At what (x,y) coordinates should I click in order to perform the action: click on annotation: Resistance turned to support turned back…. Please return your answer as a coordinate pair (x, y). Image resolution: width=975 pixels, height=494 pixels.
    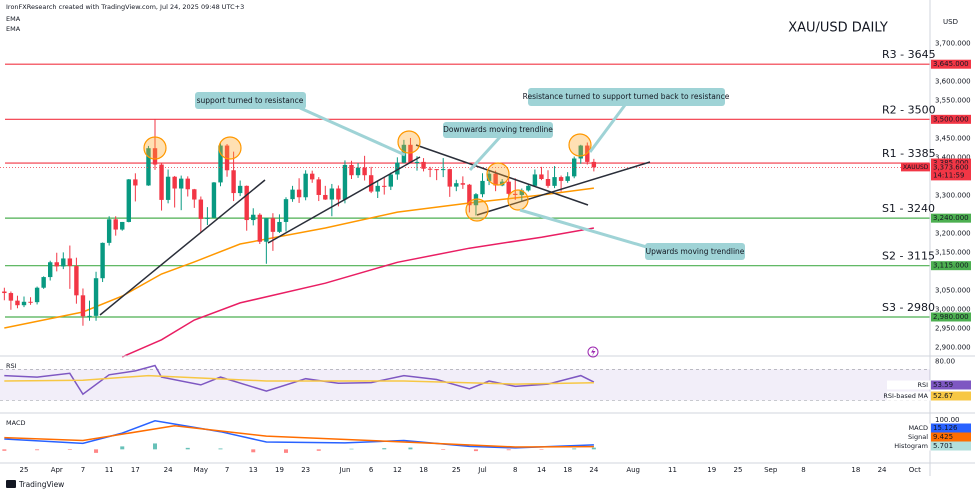
    Looking at the image, I should click on (626, 96).